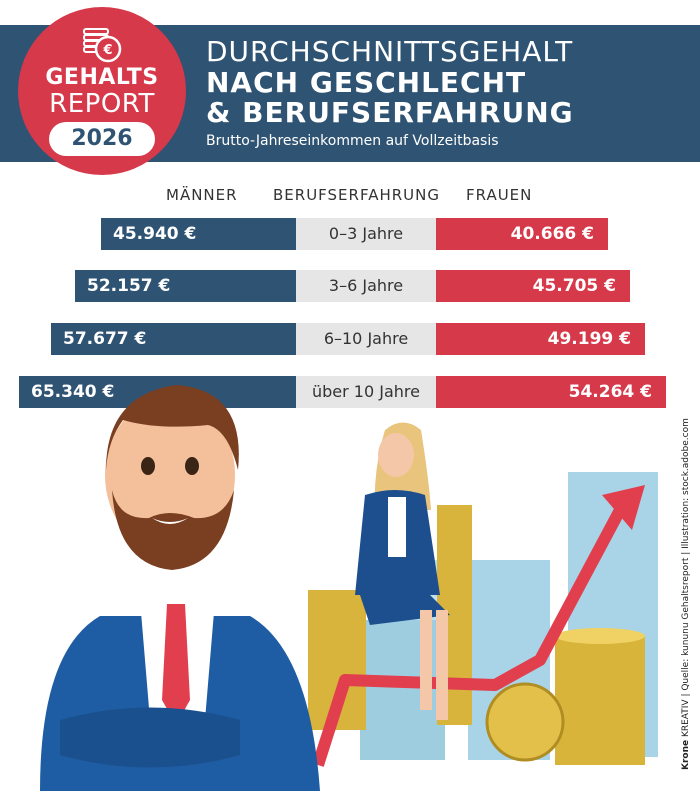 The height and width of the screenshot is (791, 700). What do you see at coordinates (390, 51) in the screenshot?
I see `title-line1: DURCHSCHNITTSGEHALT` at bounding box center [390, 51].